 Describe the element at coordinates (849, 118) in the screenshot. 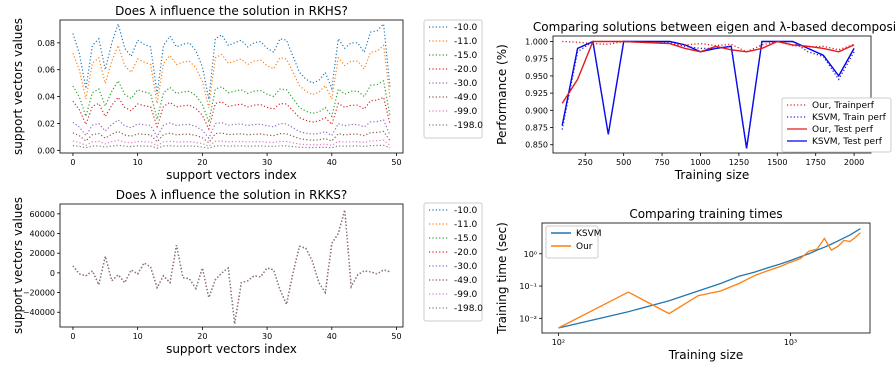

I see `legend-label: KSVM, Train perf` at that location.